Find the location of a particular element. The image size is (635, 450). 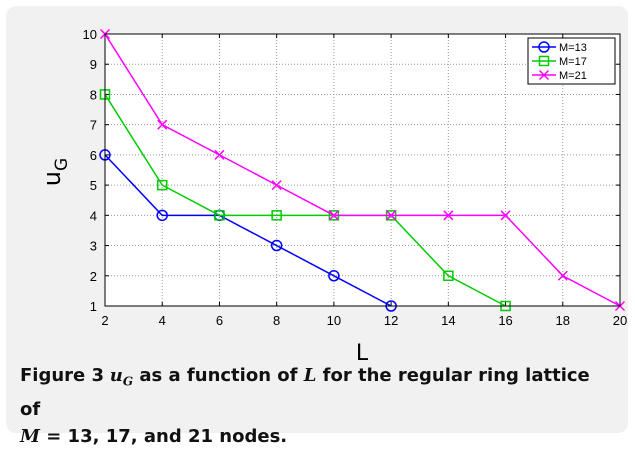

caption-var: uG is located at coordinates (121, 375).